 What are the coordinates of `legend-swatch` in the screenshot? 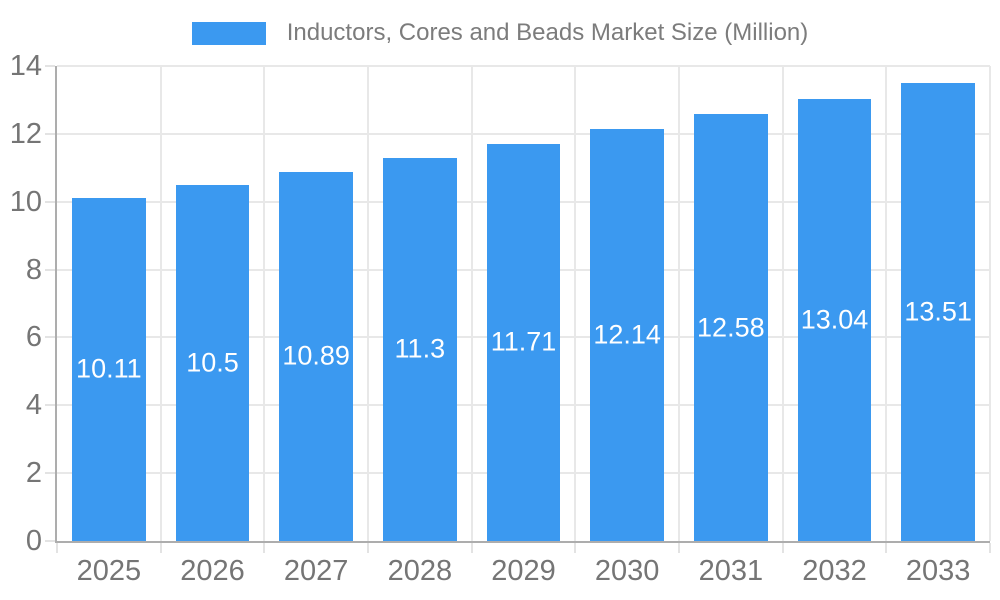 It's located at (228, 33).